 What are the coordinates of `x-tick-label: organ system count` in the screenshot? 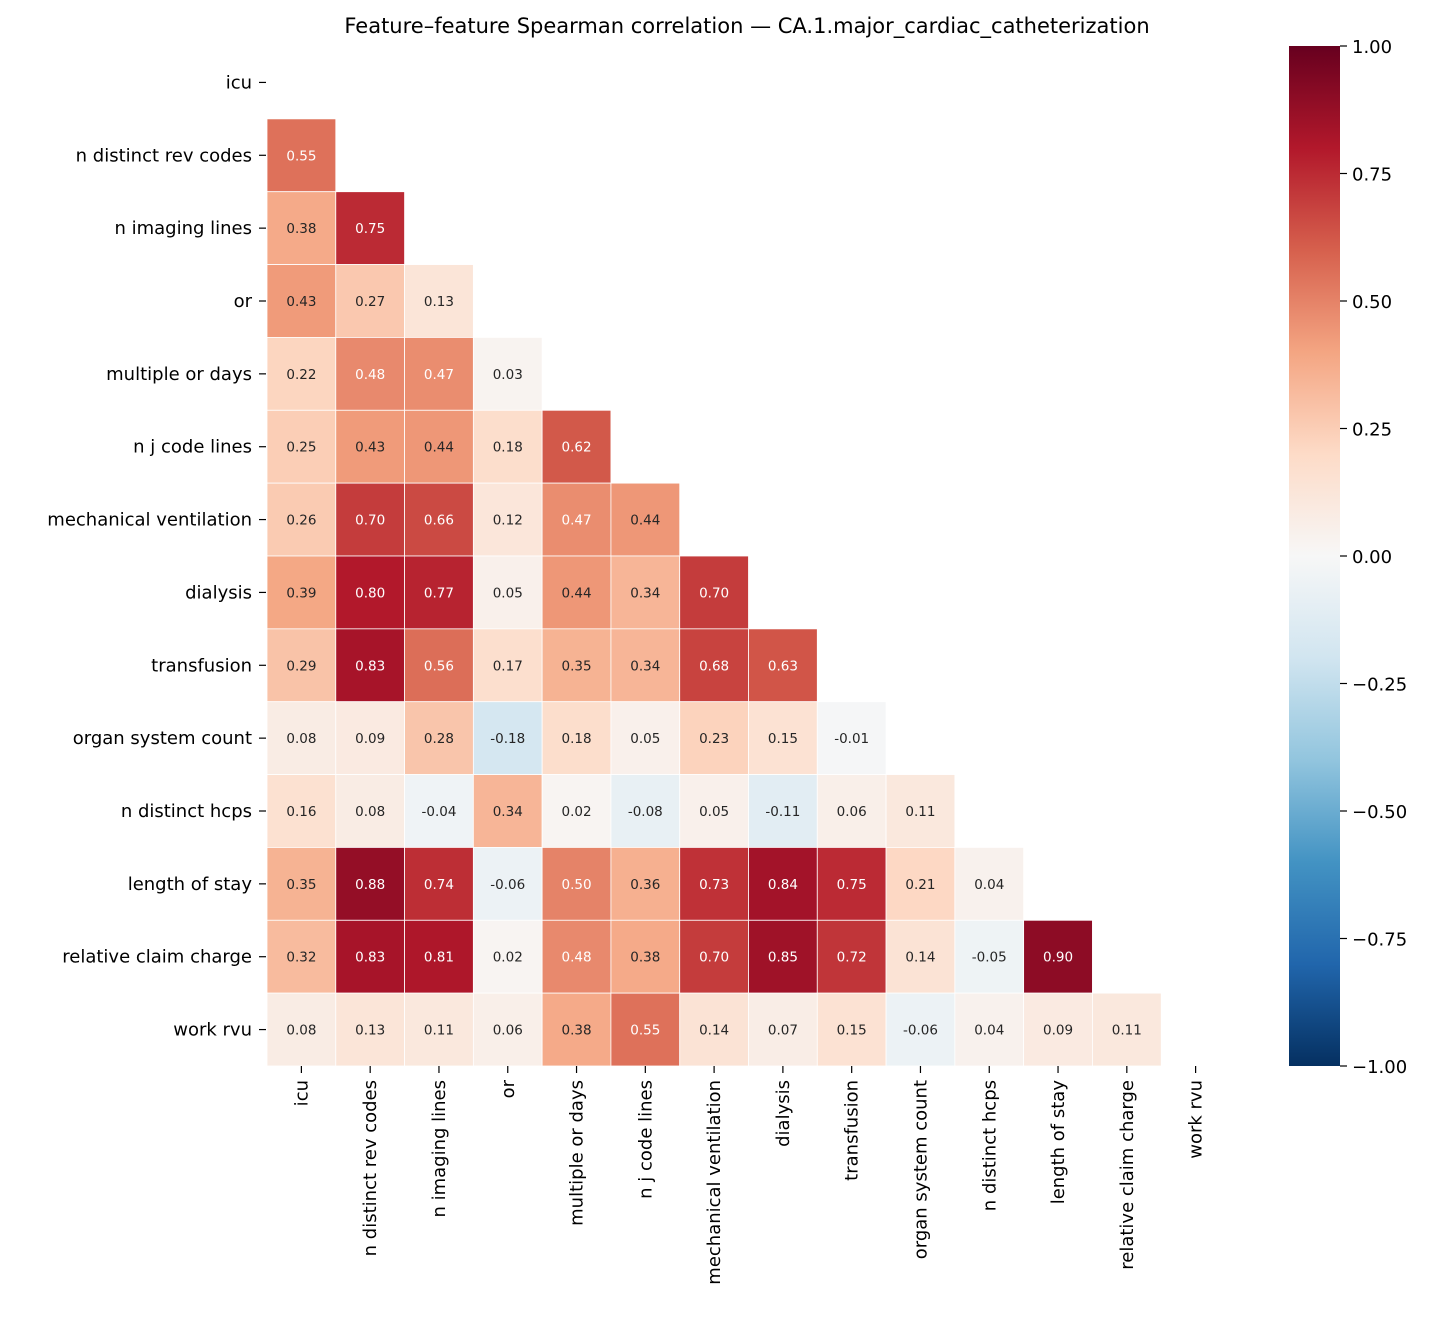 It's located at (920, 1169).